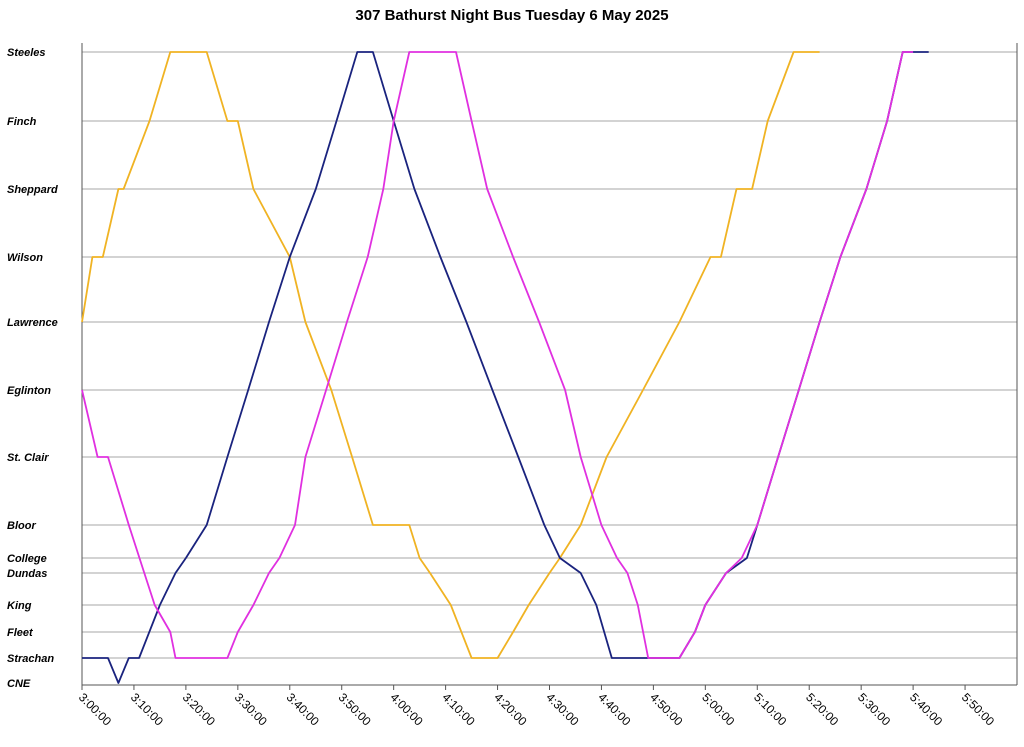 This screenshot has width=1024, height=747. What do you see at coordinates (21, 526) in the screenshot?
I see `stop-label-bloor: Bloor` at bounding box center [21, 526].